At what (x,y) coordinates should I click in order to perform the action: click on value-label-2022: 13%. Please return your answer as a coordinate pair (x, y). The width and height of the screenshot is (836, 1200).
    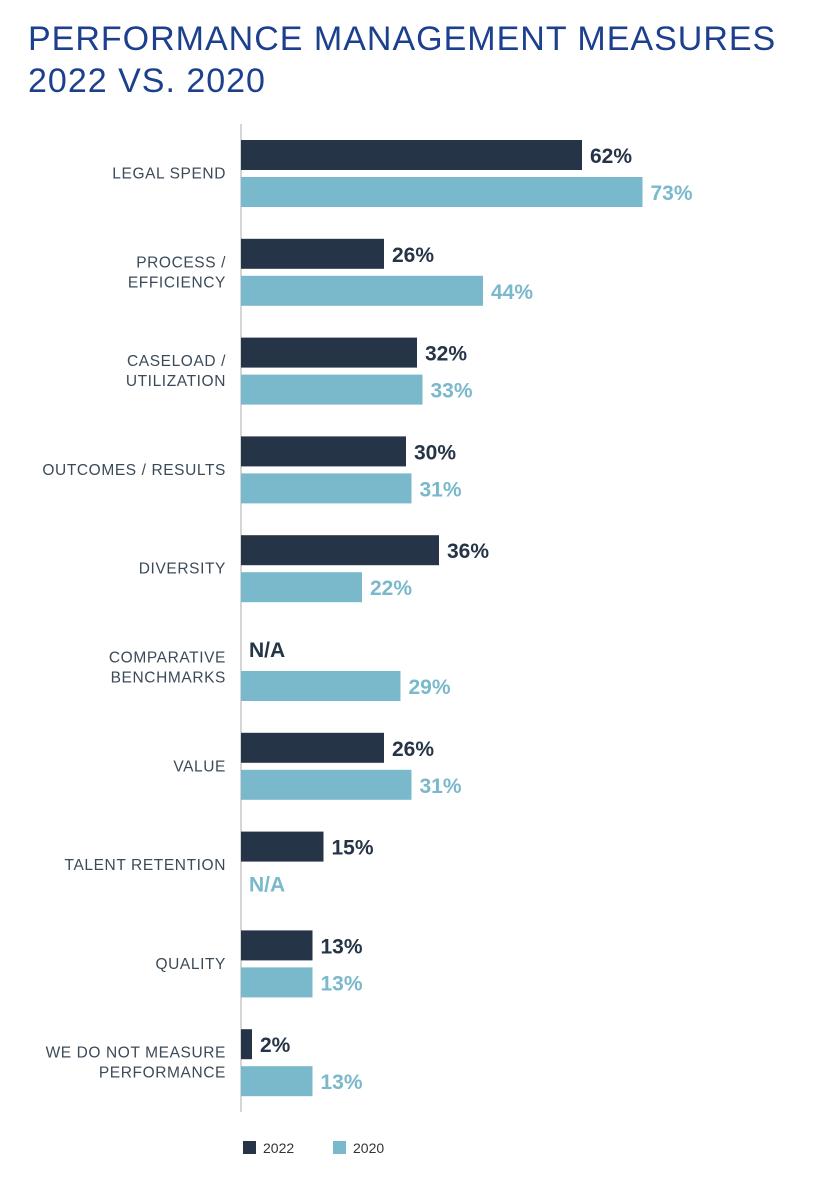
    Looking at the image, I should click on (342, 946).